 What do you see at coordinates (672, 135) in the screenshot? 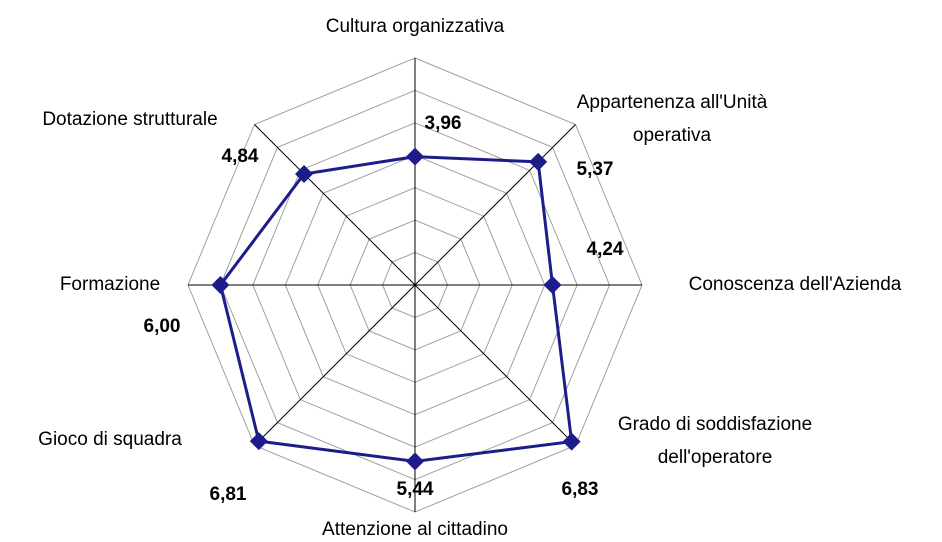
I see `category-label-line: operativa` at bounding box center [672, 135].